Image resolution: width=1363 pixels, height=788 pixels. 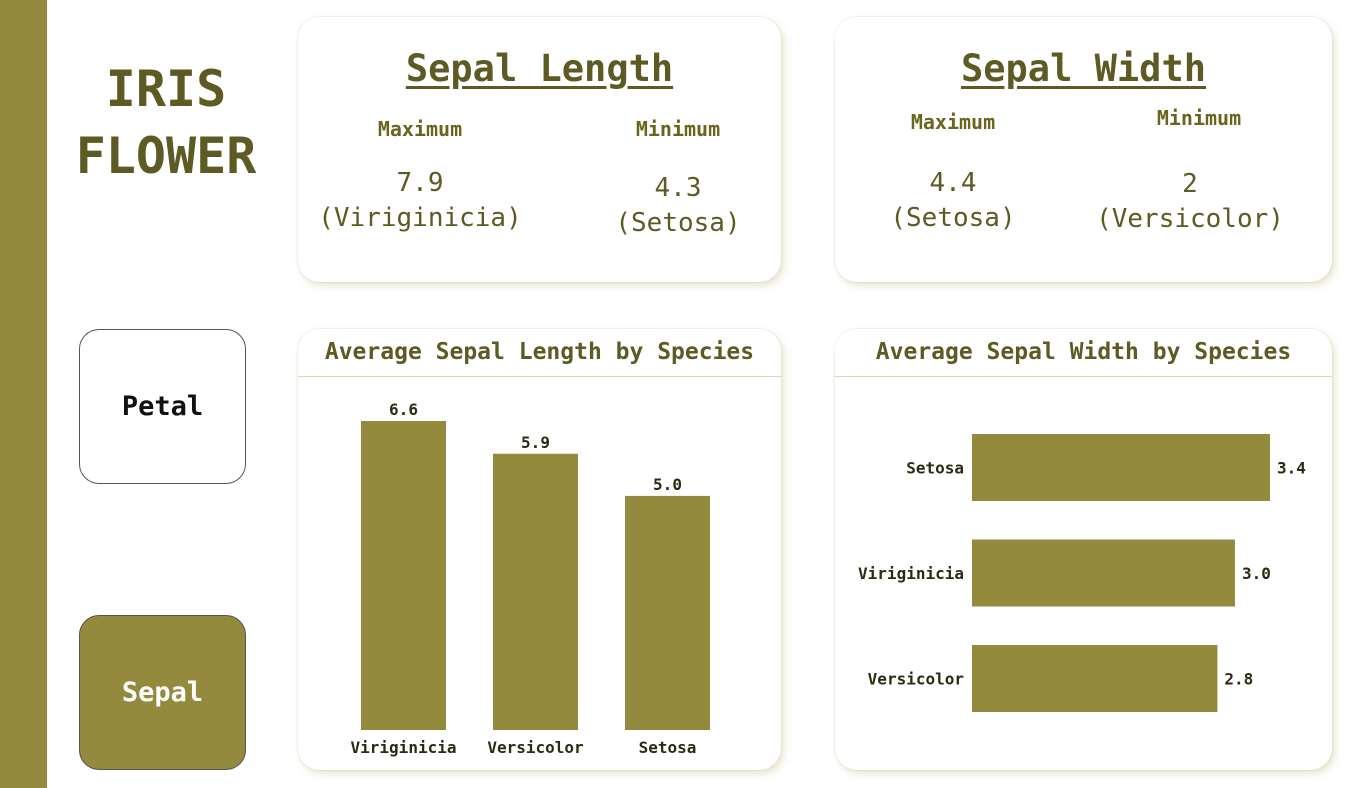 What do you see at coordinates (1190, 202) in the screenshot?
I see `sepal-width-min-value: 2 (Versicolor)` at bounding box center [1190, 202].